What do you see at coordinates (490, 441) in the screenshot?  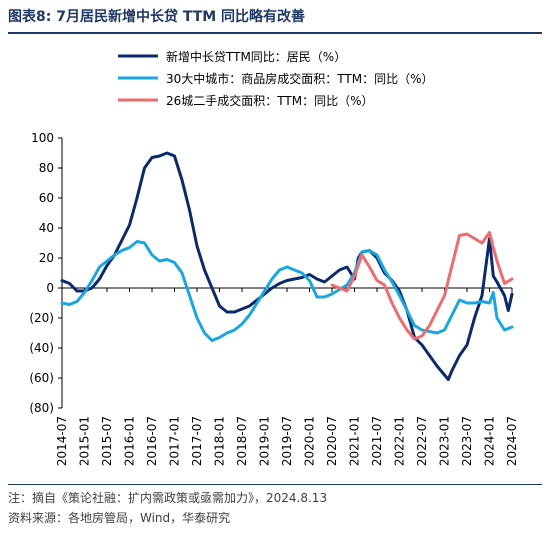 I see `x-tick-label: 2024-01` at bounding box center [490, 441].